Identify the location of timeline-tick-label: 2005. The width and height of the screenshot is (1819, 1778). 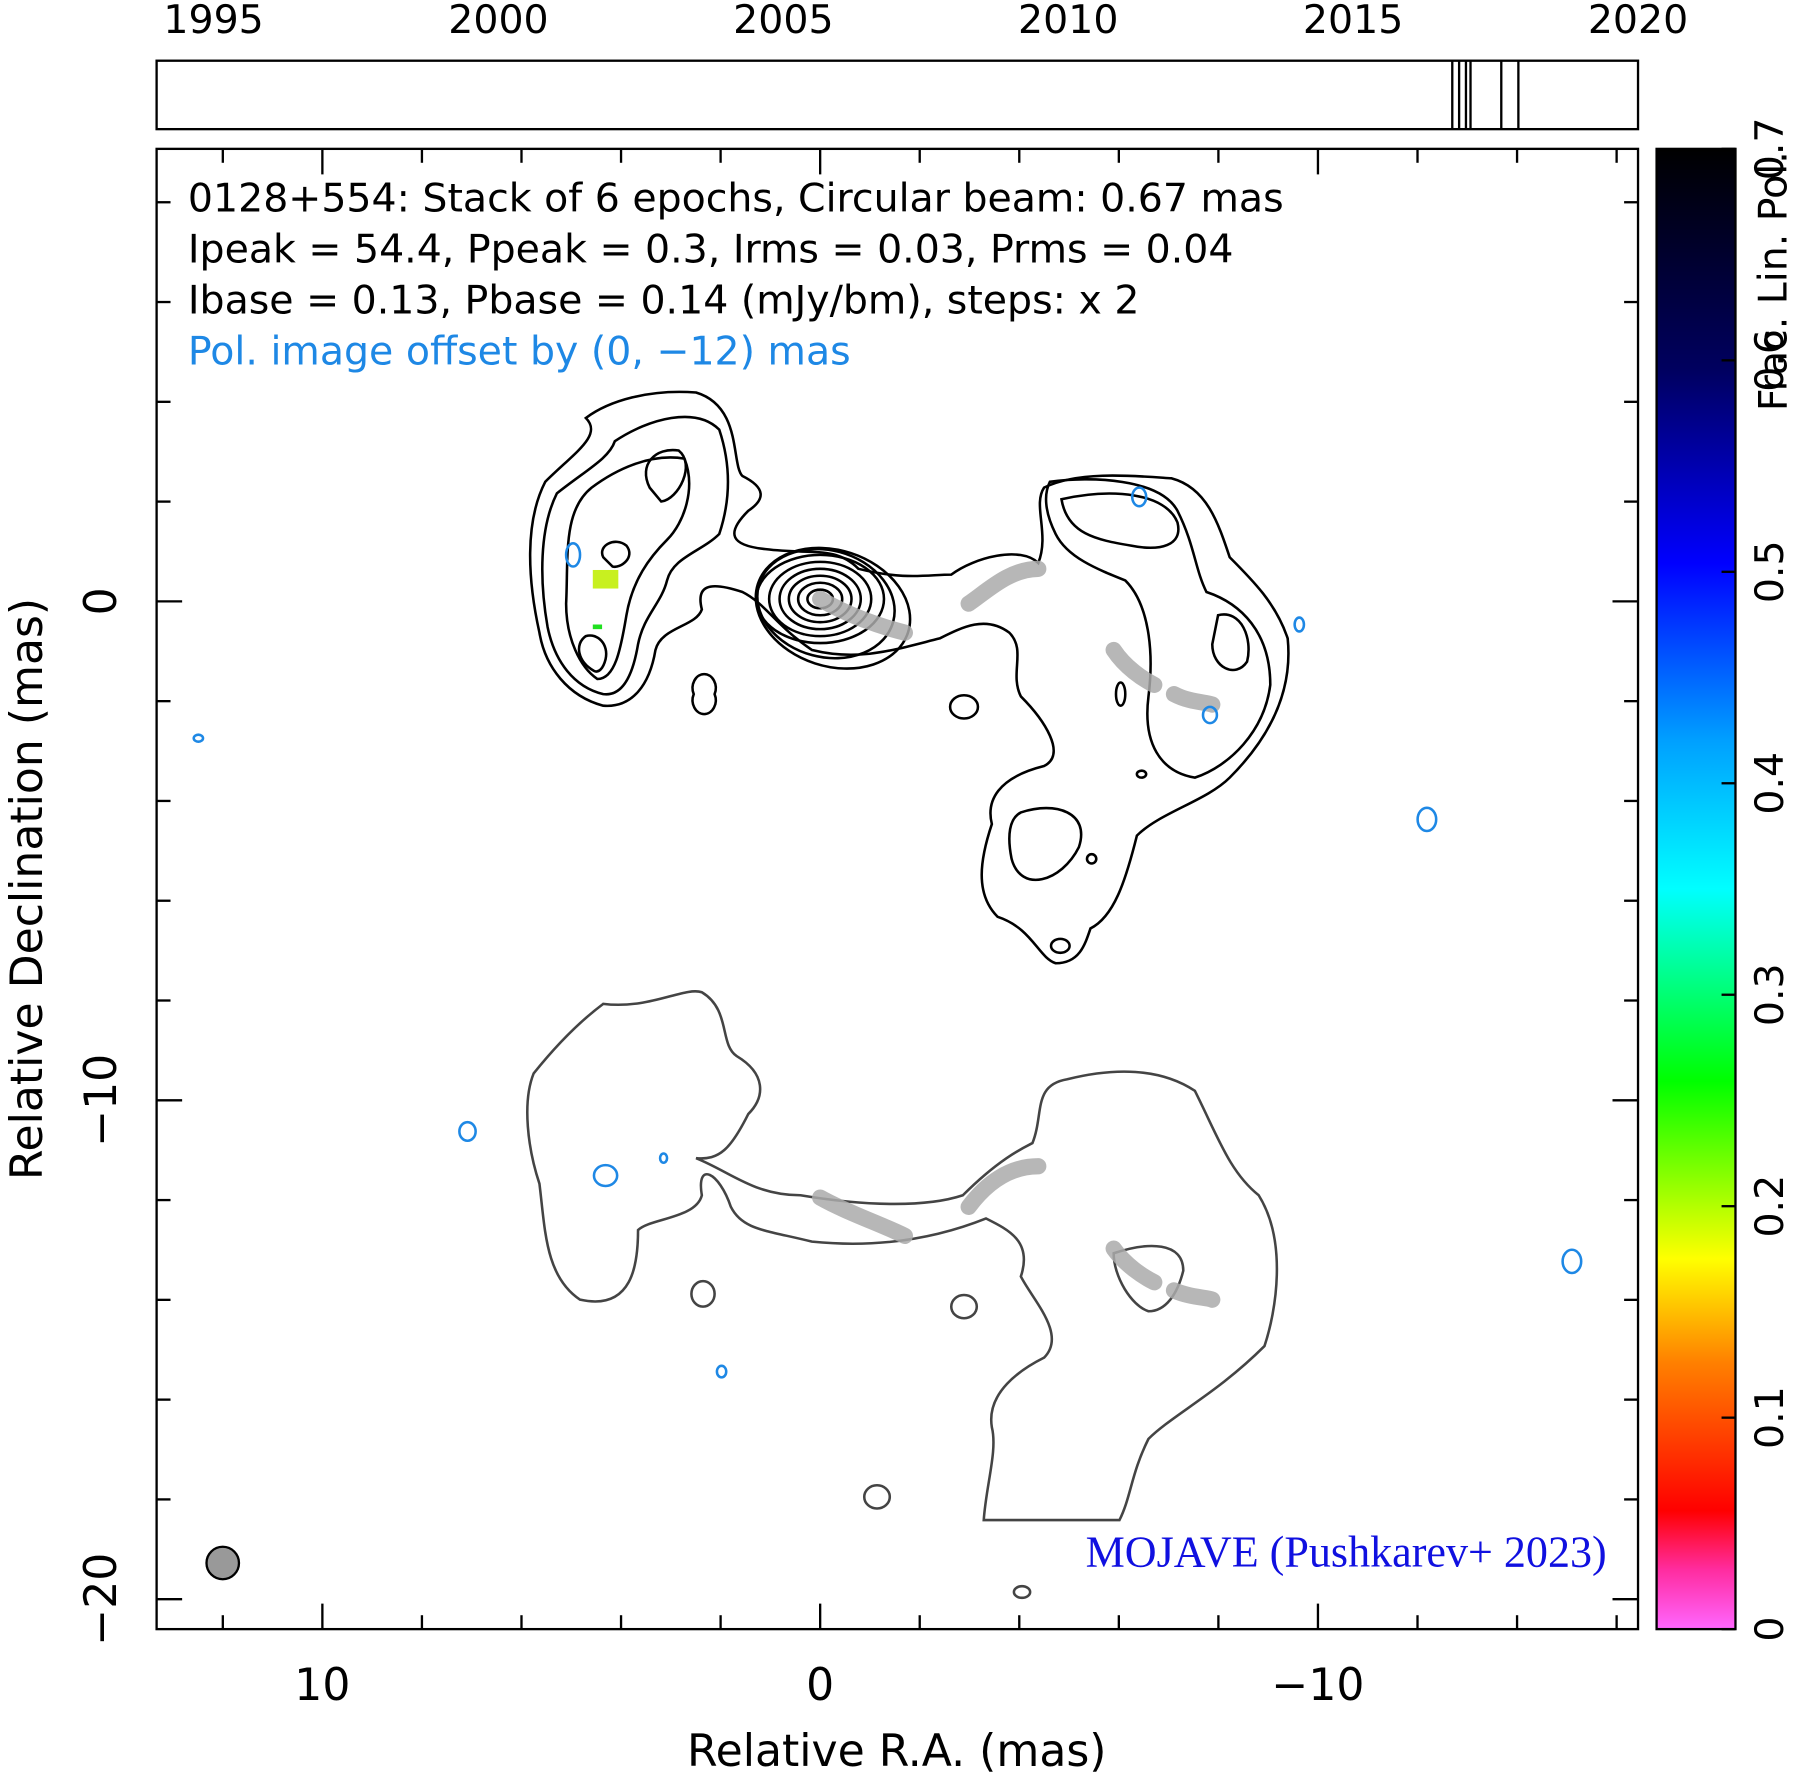
(783, 21).